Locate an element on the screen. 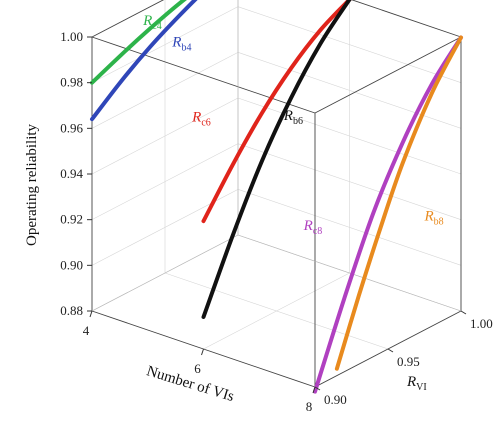  series-label-rc8: Rc8 is located at coordinates (313, 227).